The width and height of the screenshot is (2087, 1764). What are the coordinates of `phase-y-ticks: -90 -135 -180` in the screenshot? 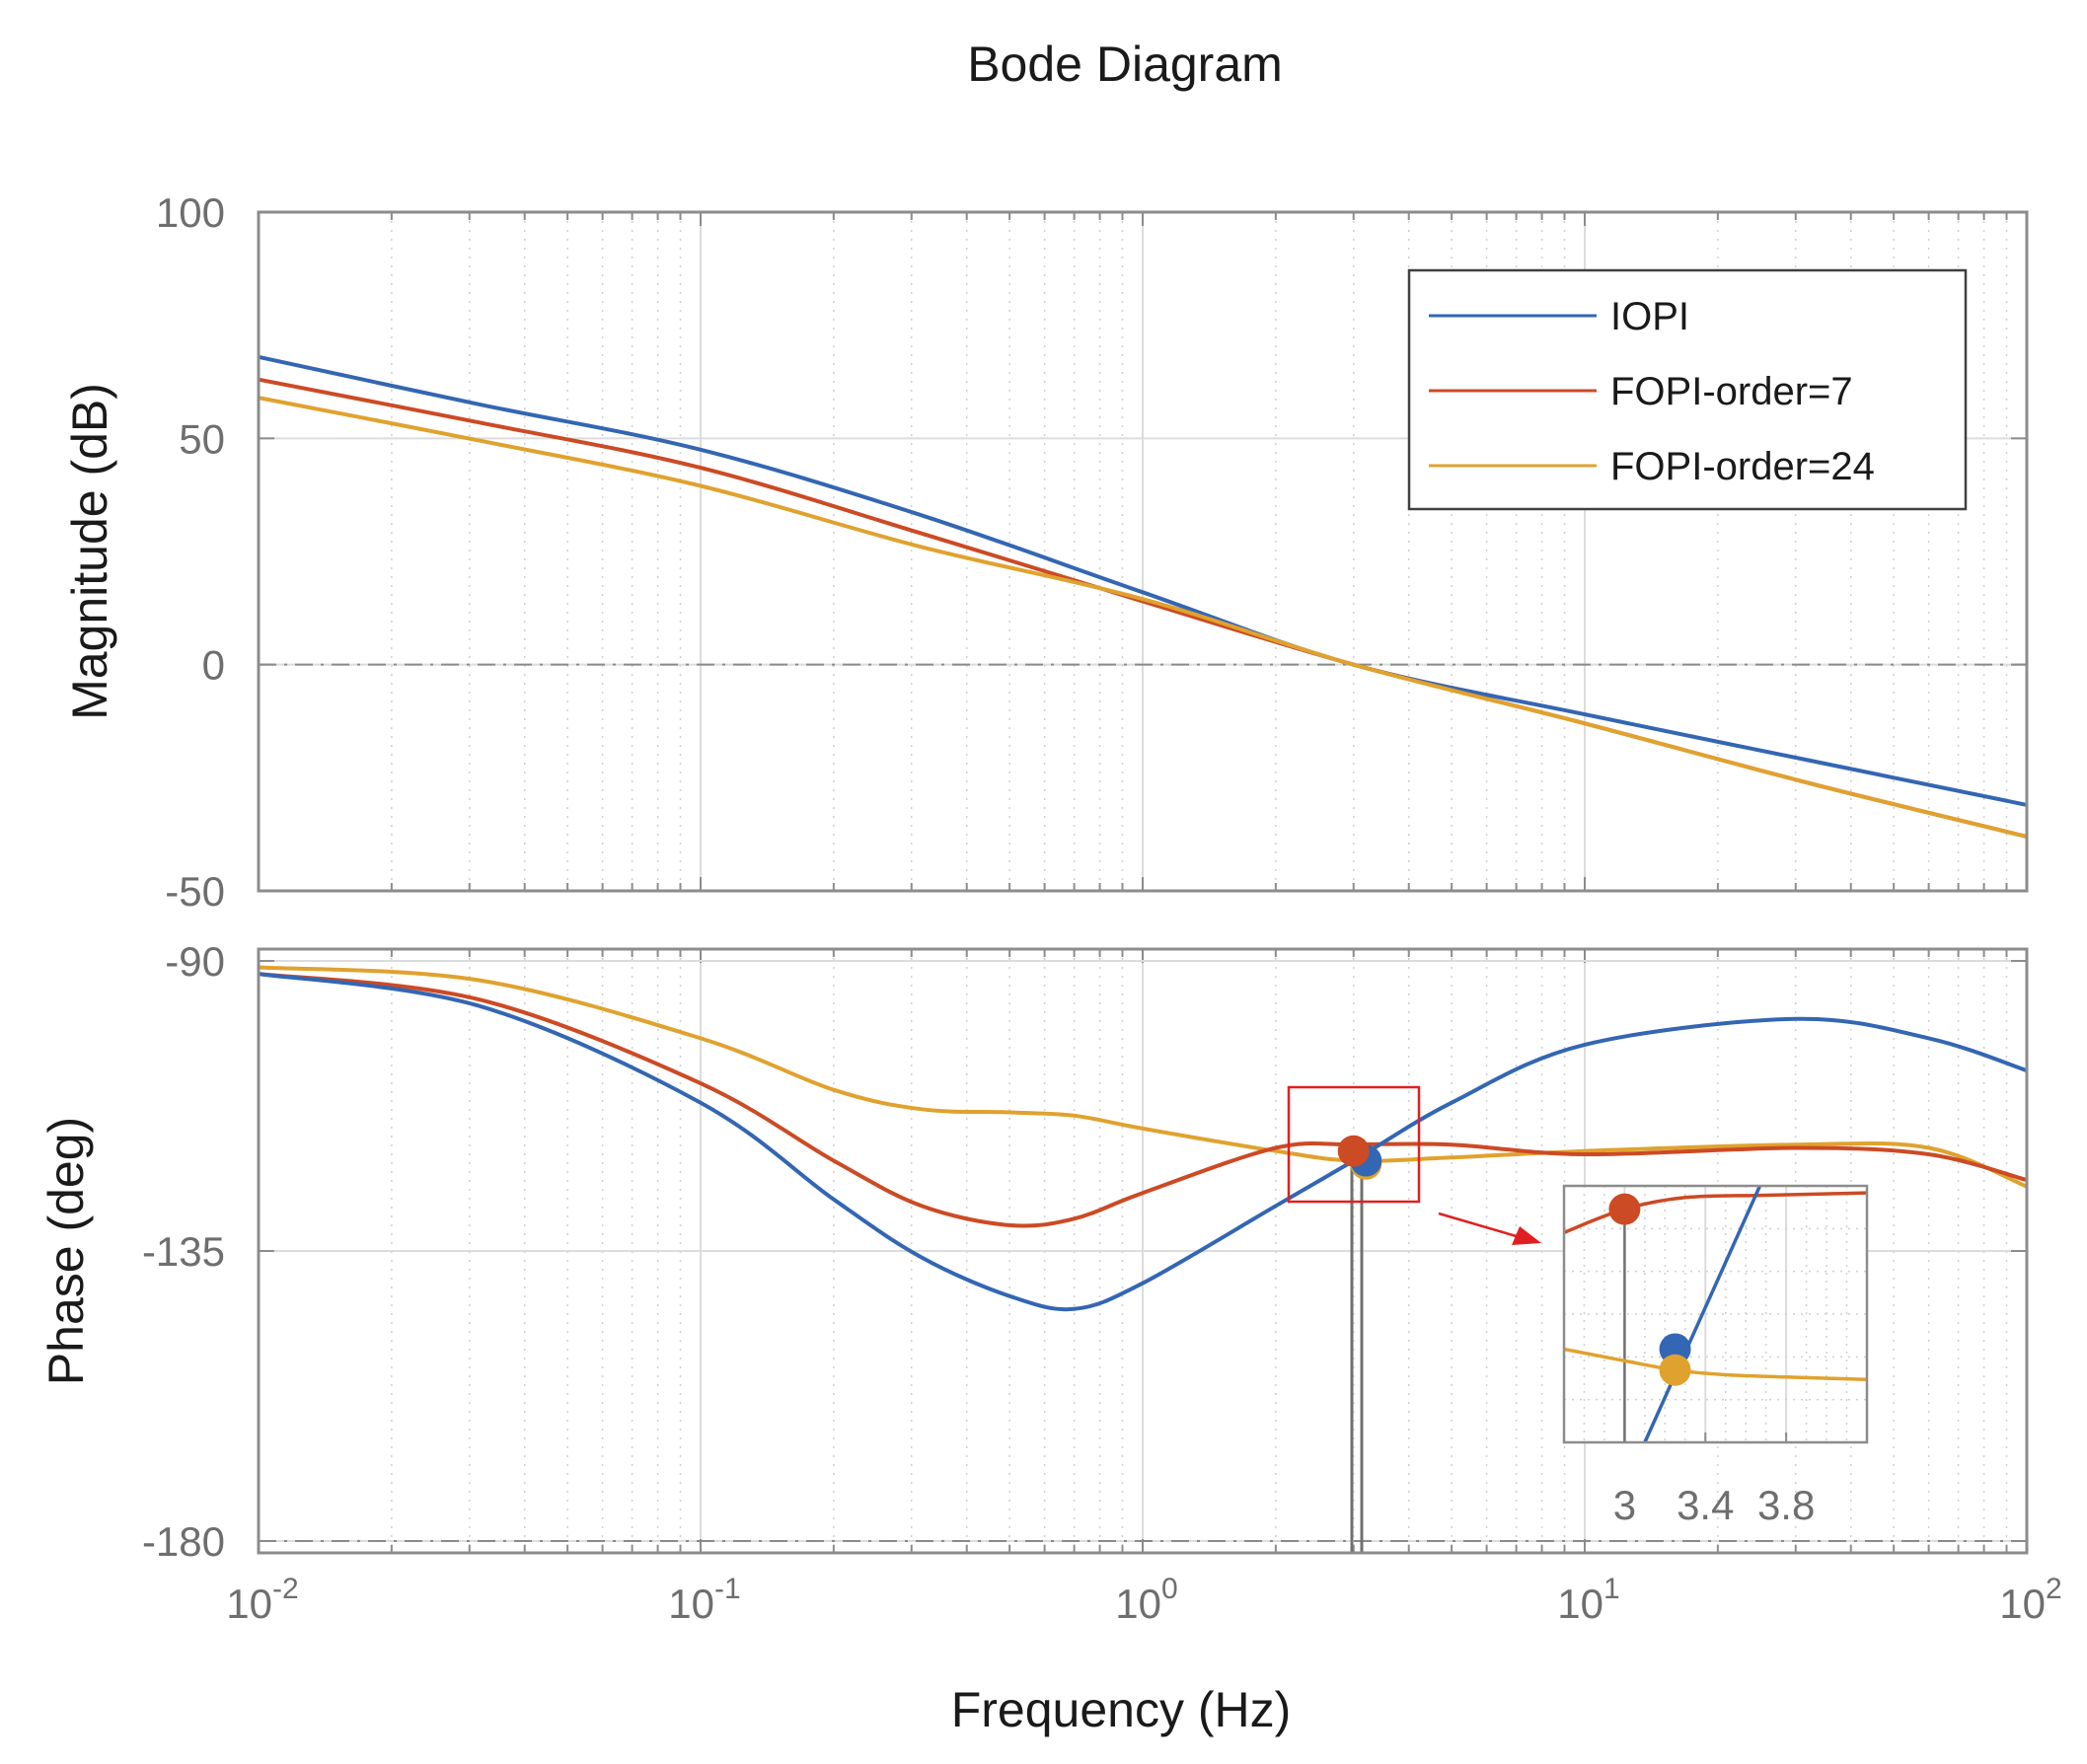 It's located at (183, 1251).